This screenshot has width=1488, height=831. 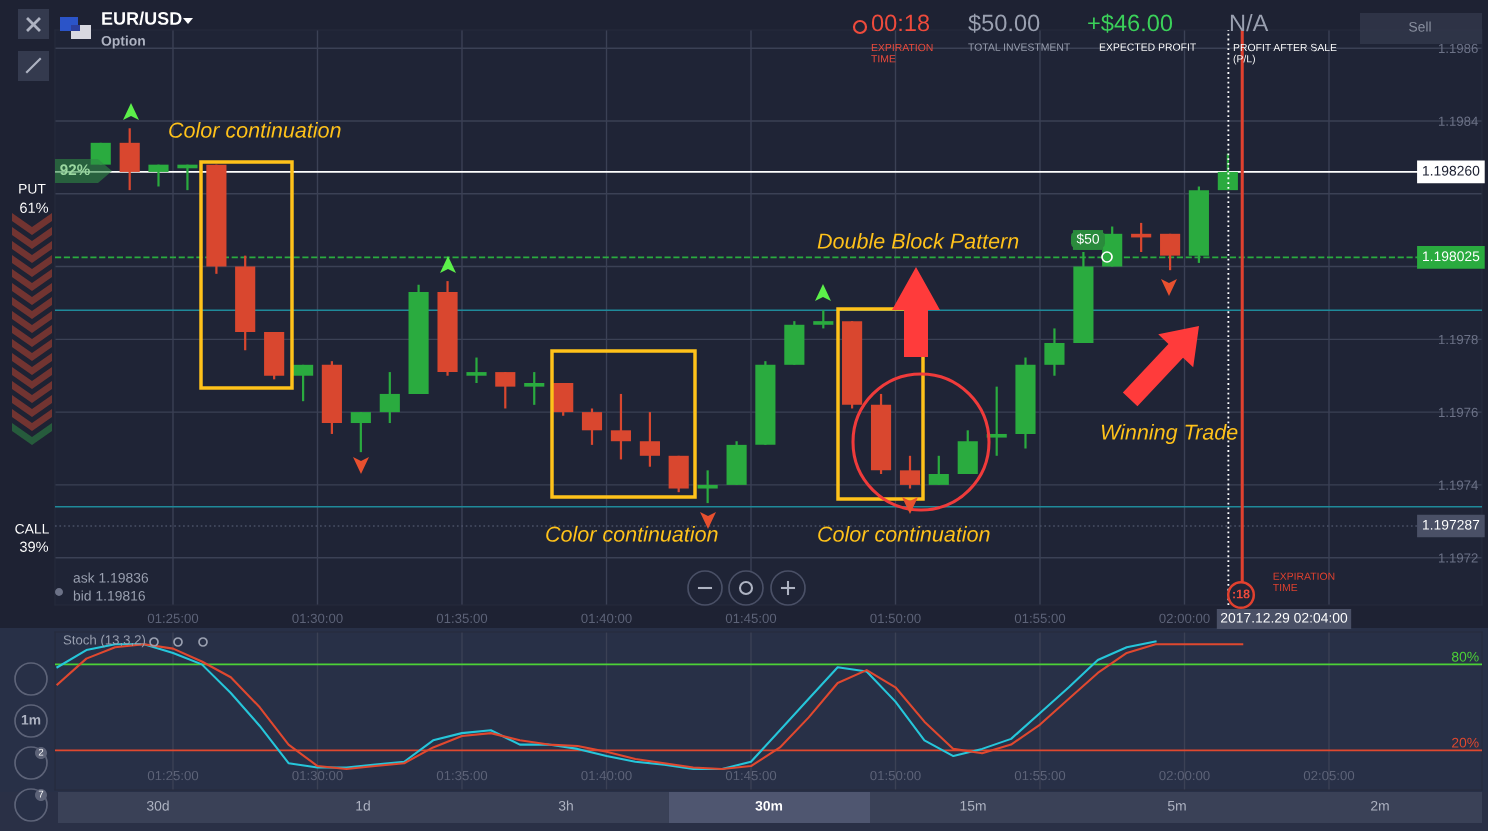 I want to click on x-tick-label: 01:40:00, so click(x=606, y=618).